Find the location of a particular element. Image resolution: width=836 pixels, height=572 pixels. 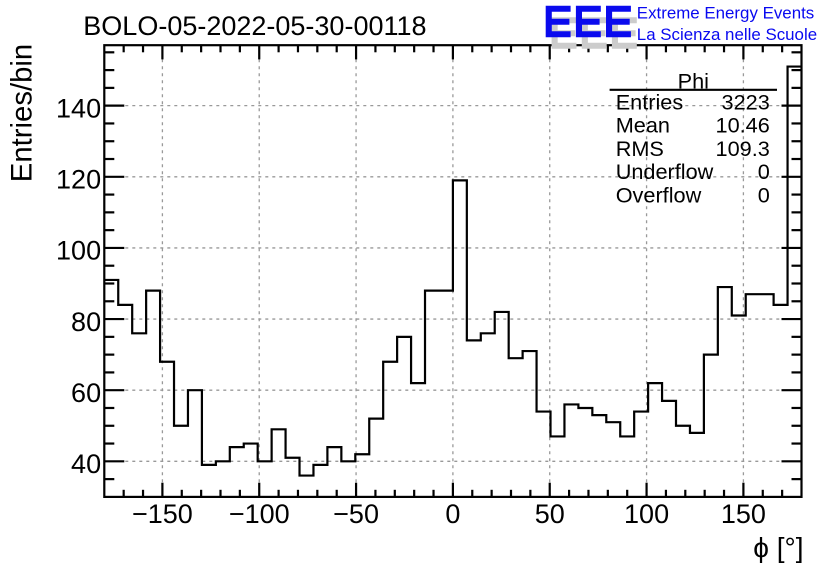

svg-text: −150 is located at coordinates (162, 514).